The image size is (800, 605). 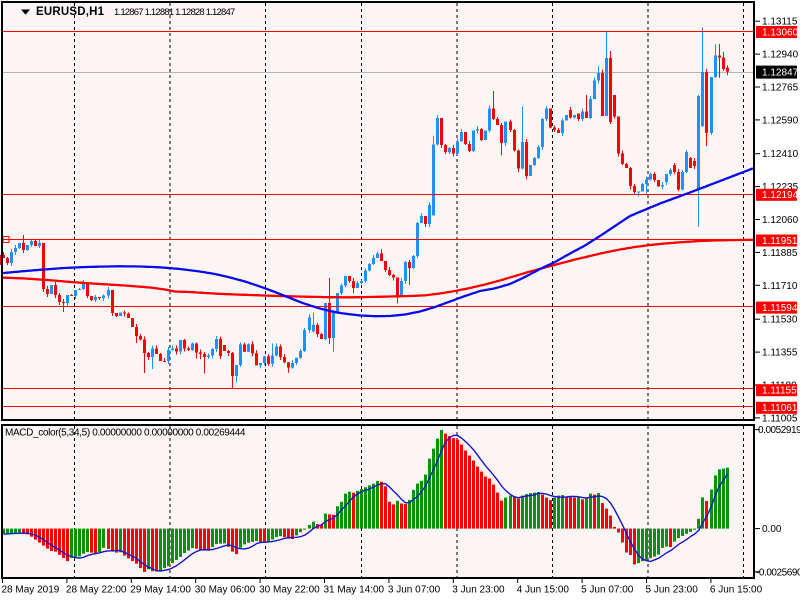 I want to click on svg-text:1.12867 1.12881 1.12828 1.1284: 1.12867 1.12881 1.12828 1.12847, so click(x=174, y=12).